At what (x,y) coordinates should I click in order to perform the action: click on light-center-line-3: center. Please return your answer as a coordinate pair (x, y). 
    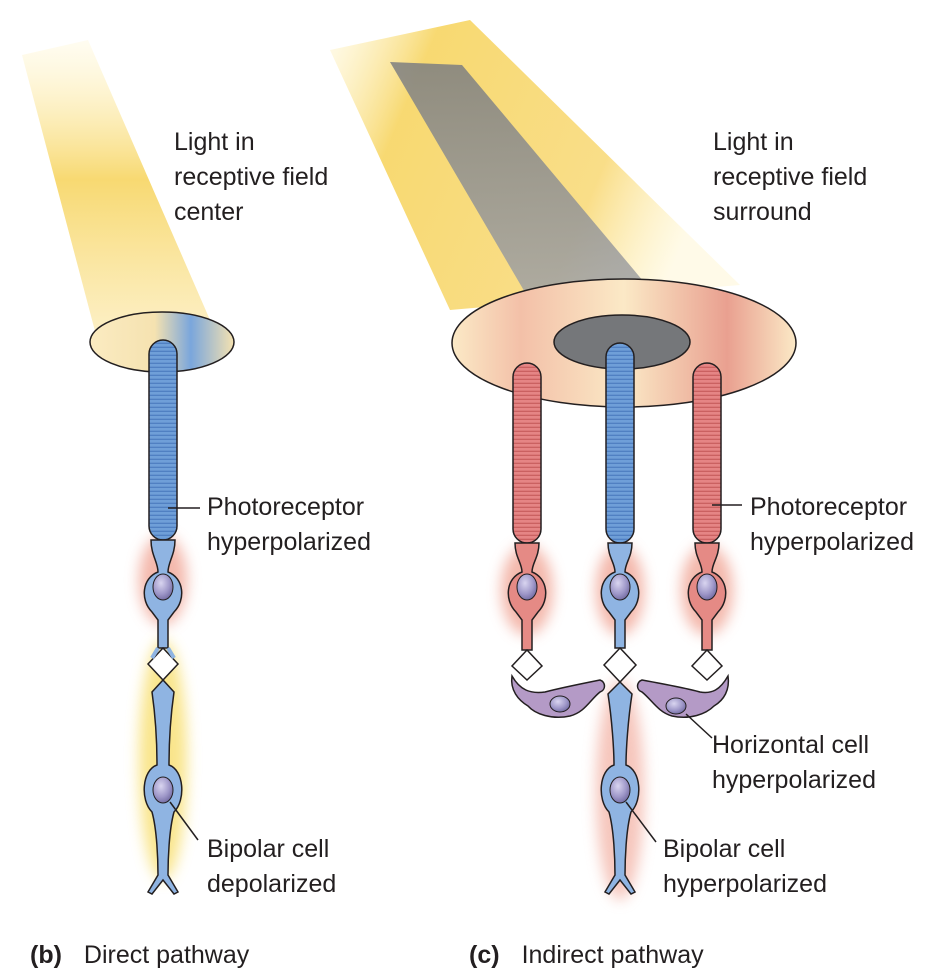
    Looking at the image, I should click on (209, 212).